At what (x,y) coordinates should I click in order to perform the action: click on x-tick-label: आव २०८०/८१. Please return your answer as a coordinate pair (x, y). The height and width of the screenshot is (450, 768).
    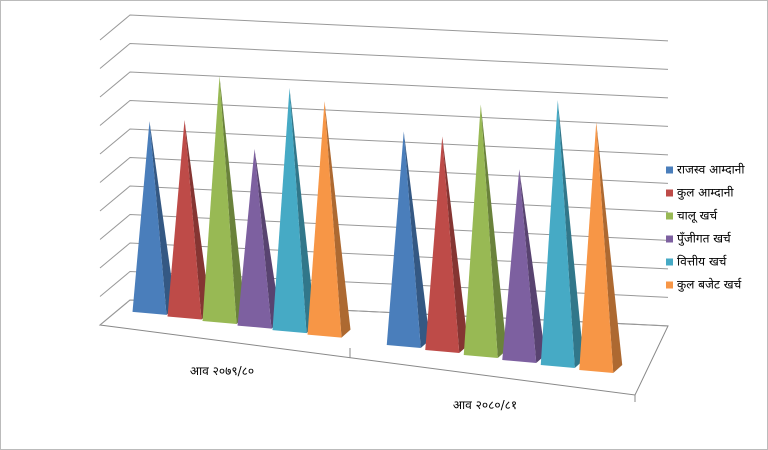
    Looking at the image, I should click on (485, 405).